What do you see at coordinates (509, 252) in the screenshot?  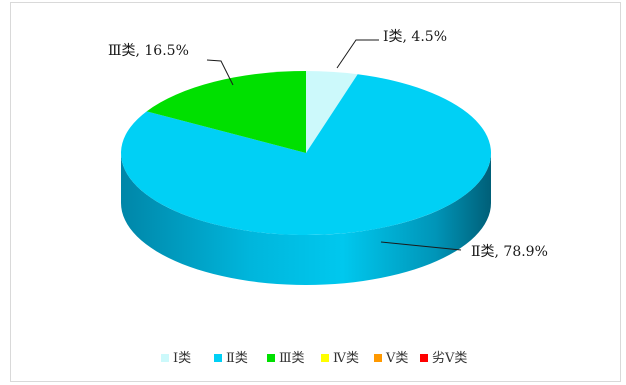 I see `slice-label-2: Ⅱ类, 78.9%` at bounding box center [509, 252].